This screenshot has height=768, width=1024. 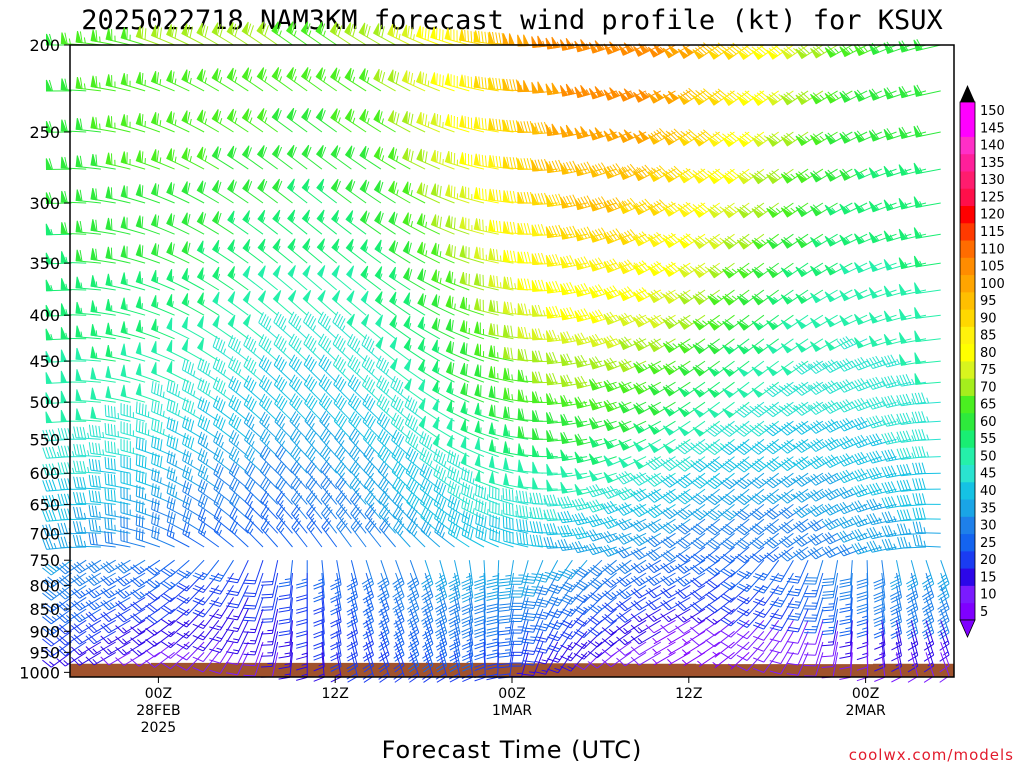 I want to click on y-tick-label: 400, so click(x=44, y=315).